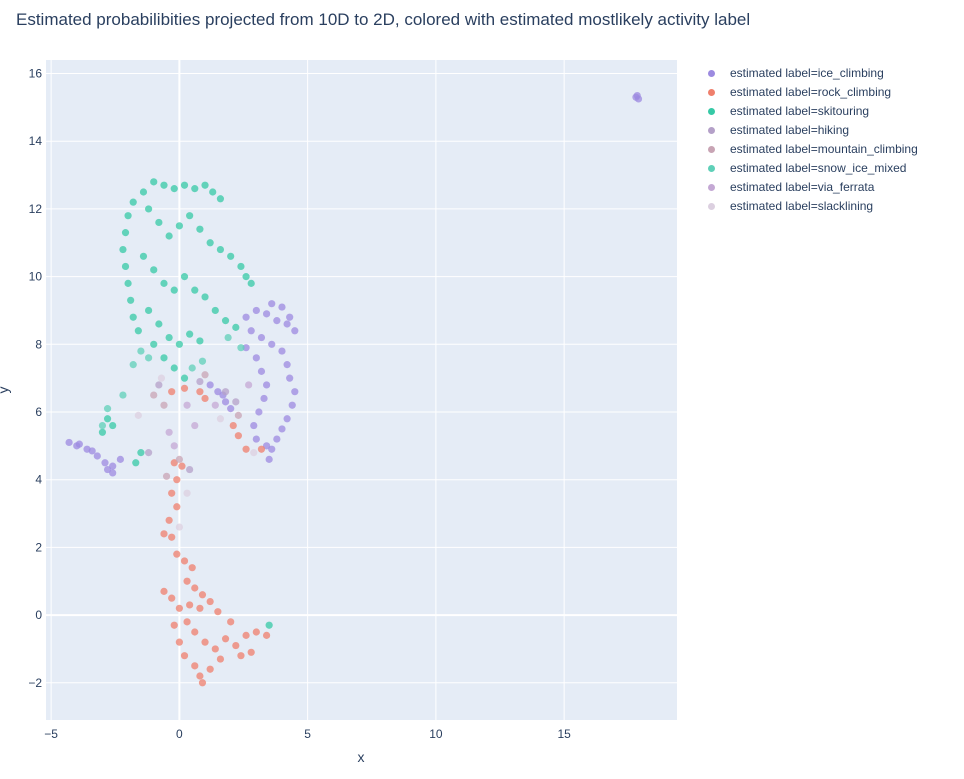 This screenshot has height=779, width=964. What do you see at coordinates (809, 92) in the screenshot?
I see `legend-item-1: estimated label=rock_climbing` at bounding box center [809, 92].